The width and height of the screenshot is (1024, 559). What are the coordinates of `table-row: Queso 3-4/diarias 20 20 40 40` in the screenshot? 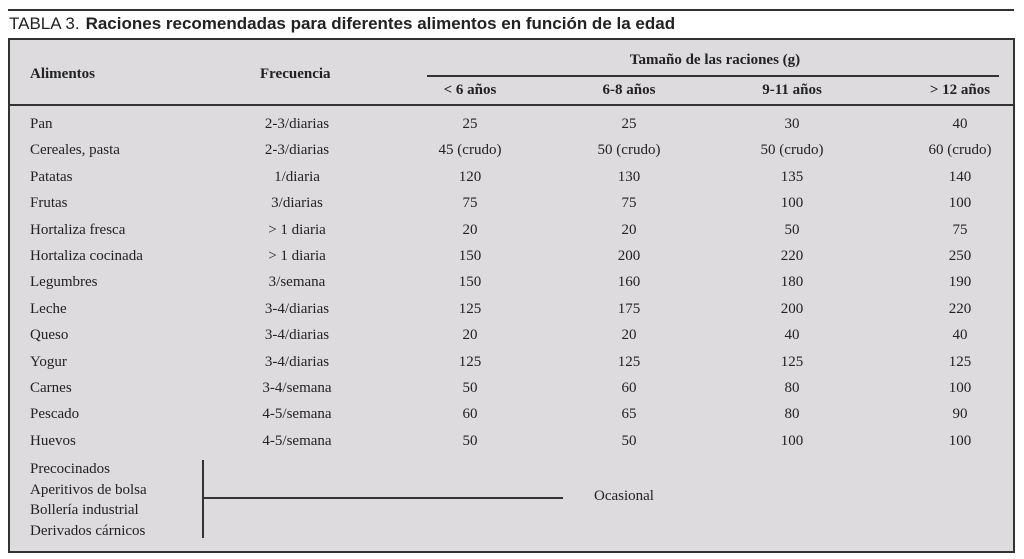 It's located at (511, 340).